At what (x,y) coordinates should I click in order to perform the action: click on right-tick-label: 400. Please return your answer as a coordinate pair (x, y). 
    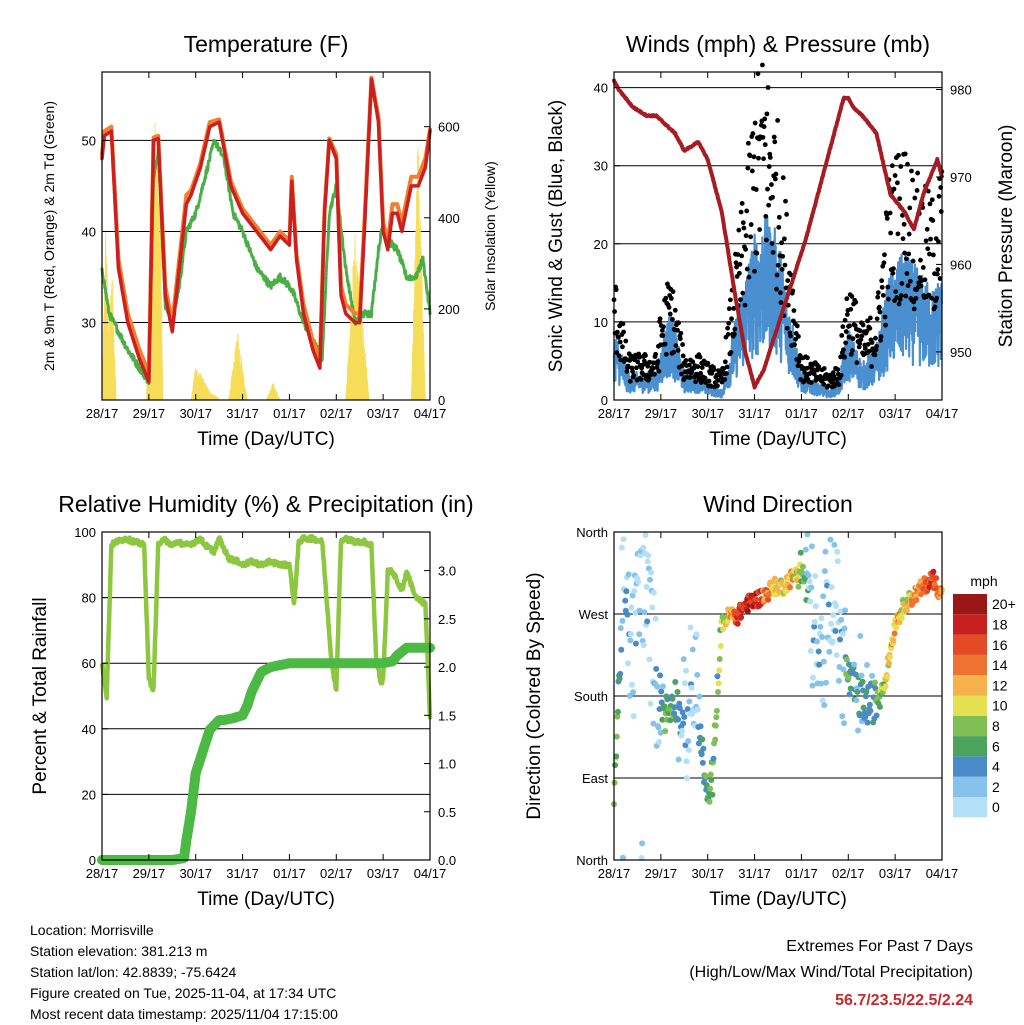
    Looking at the image, I should click on (449, 218).